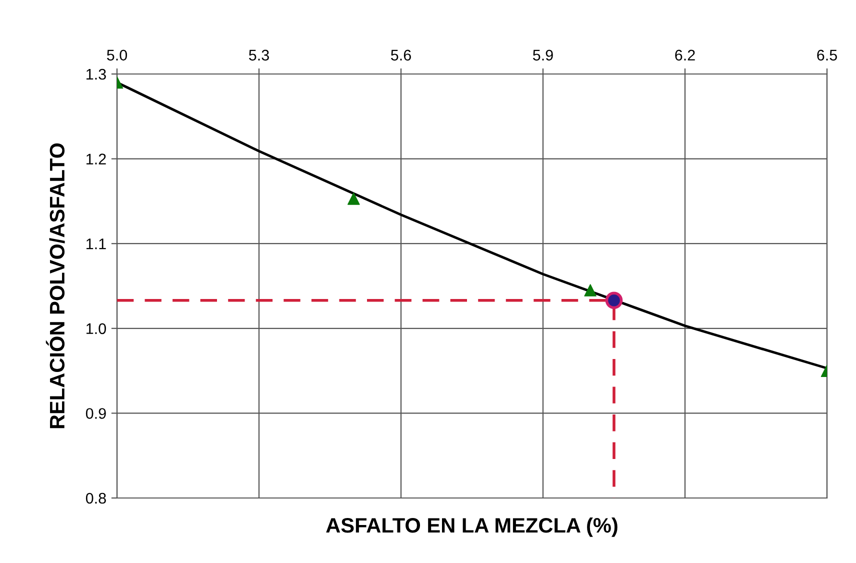 The width and height of the screenshot is (856, 563). What do you see at coordinates (258, 55) in the screenshot?
I see `x-tick-label: 5.3` at bounding box center [258, 55].